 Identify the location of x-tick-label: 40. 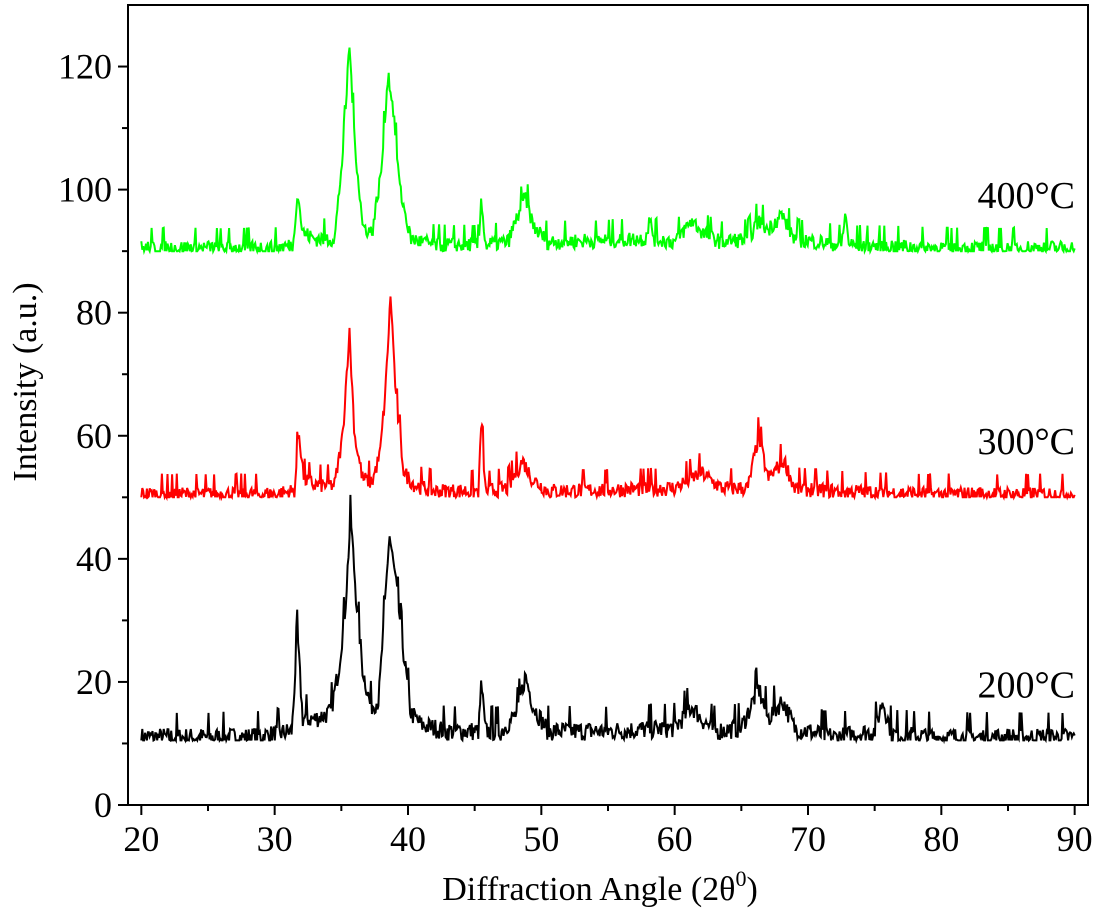
(408, 839).